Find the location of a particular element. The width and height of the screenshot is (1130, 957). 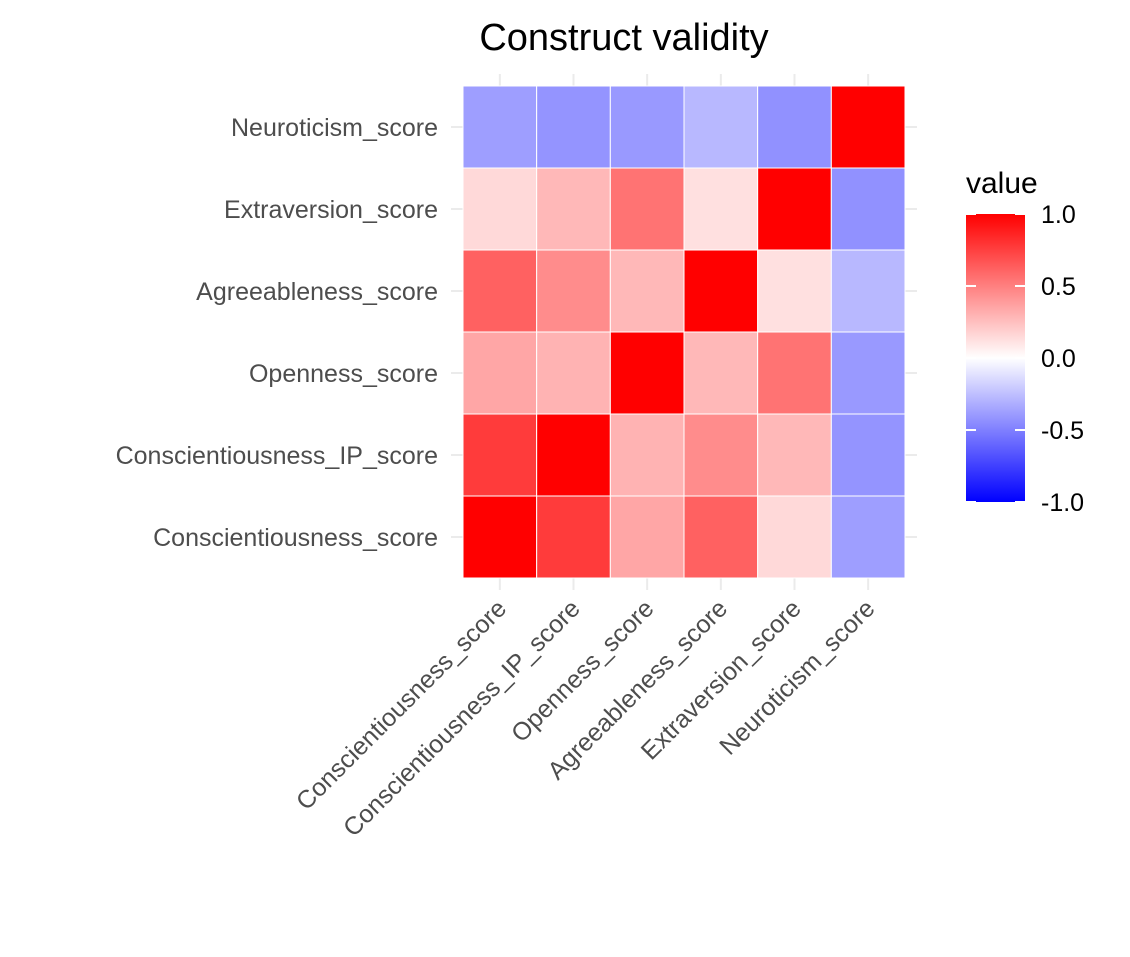

legend-tick-label: -0.5 is located at coordinates (1062, 431).